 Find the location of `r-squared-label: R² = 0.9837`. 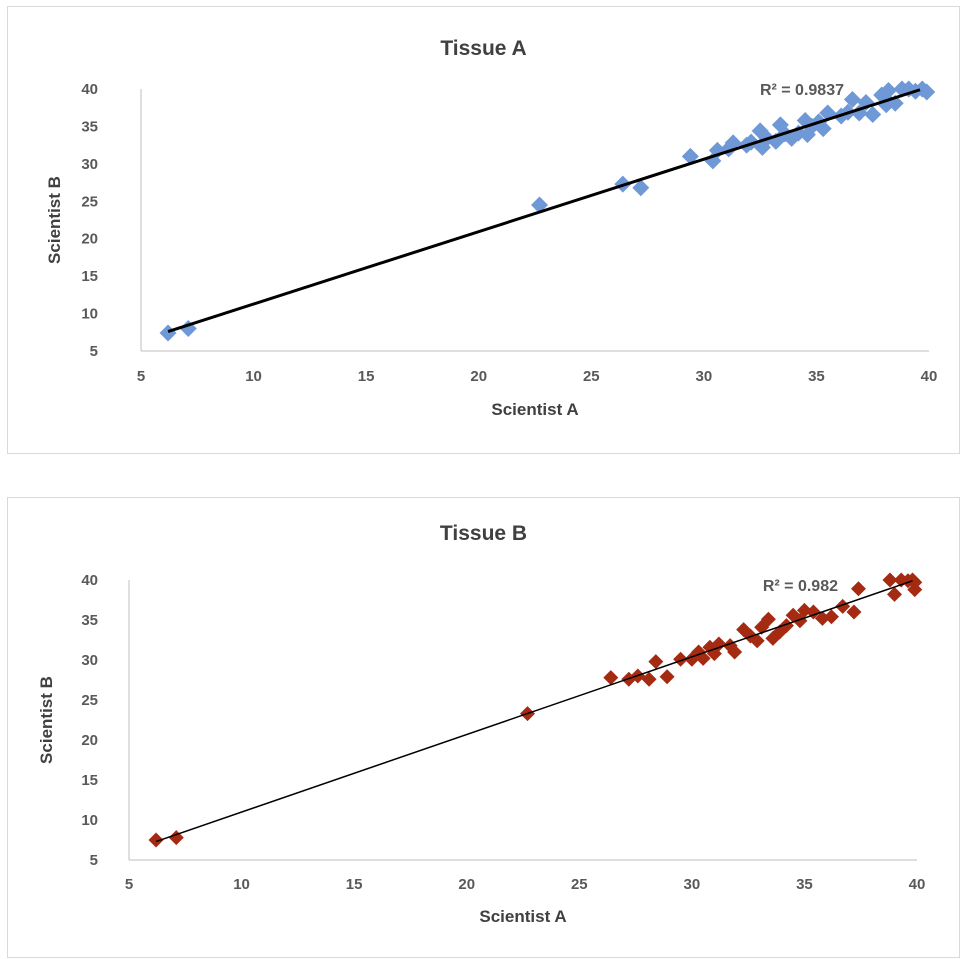

r-squared-label: R² = 0.9837 is located at coordinates (802, 90).